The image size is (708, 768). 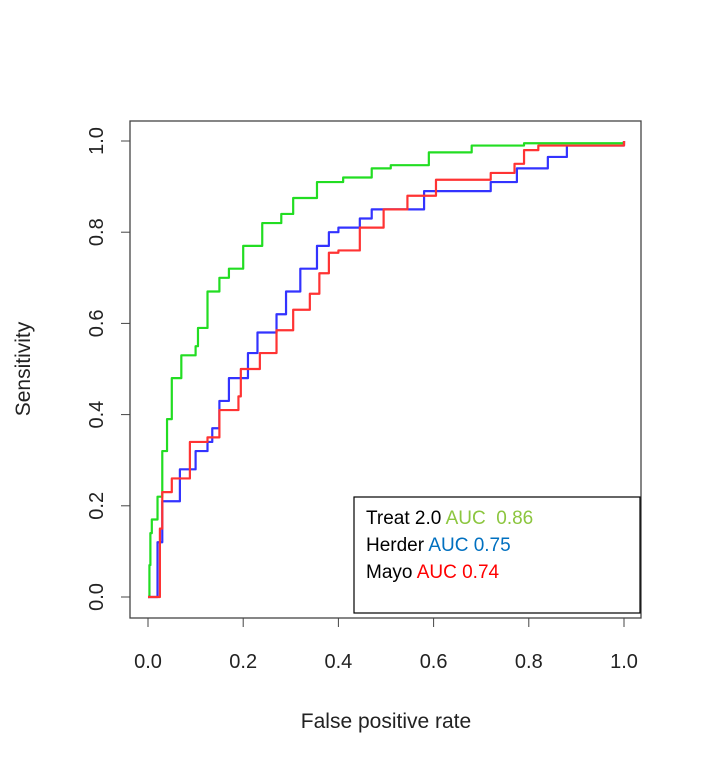 What do you see at coordinates (529, 662) in the screenshot?
I see `x-tick-label: 0.8` at bounding box center [529, 662].